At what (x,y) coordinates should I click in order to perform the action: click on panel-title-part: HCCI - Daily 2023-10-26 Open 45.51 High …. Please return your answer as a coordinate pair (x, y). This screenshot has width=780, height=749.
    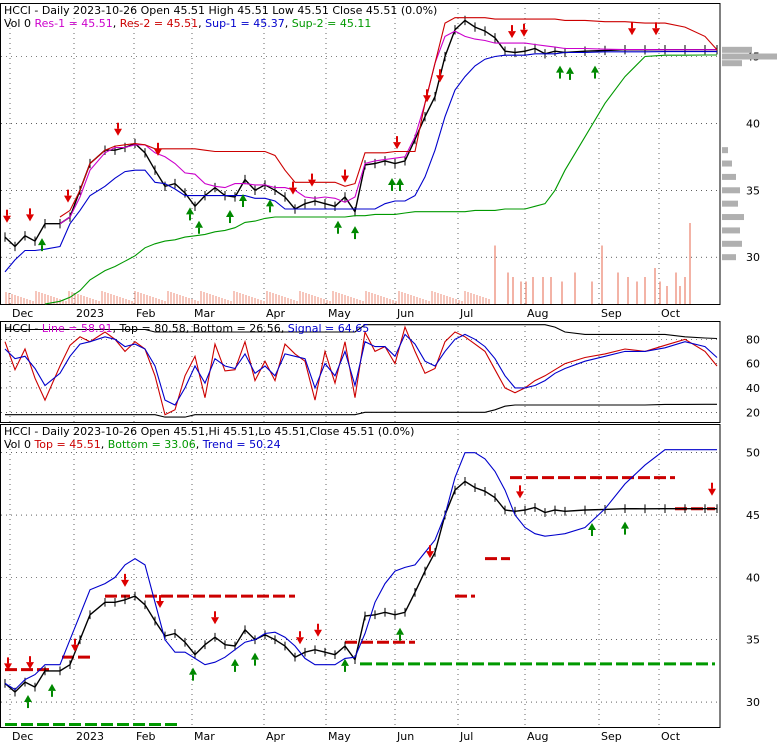
    Looking at the image, I should click on (220, 10).